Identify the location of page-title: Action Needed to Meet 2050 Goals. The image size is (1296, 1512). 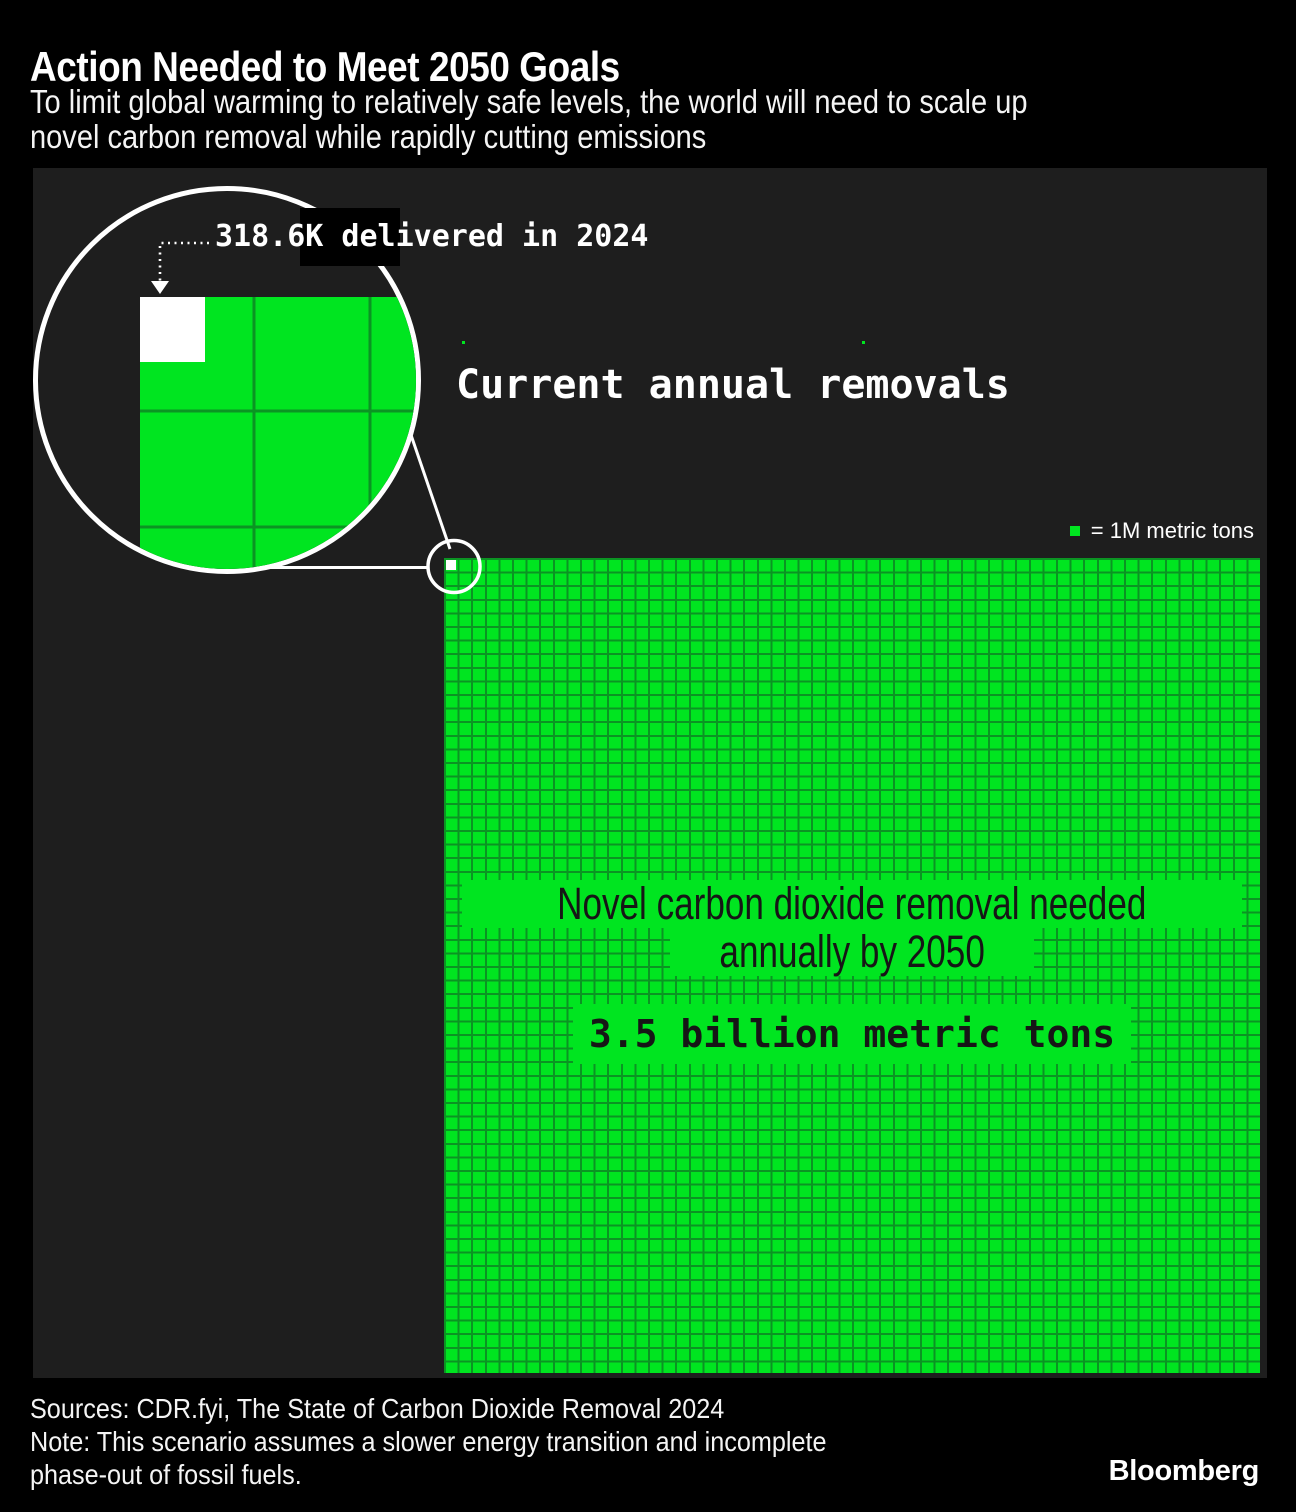
(365, 67).